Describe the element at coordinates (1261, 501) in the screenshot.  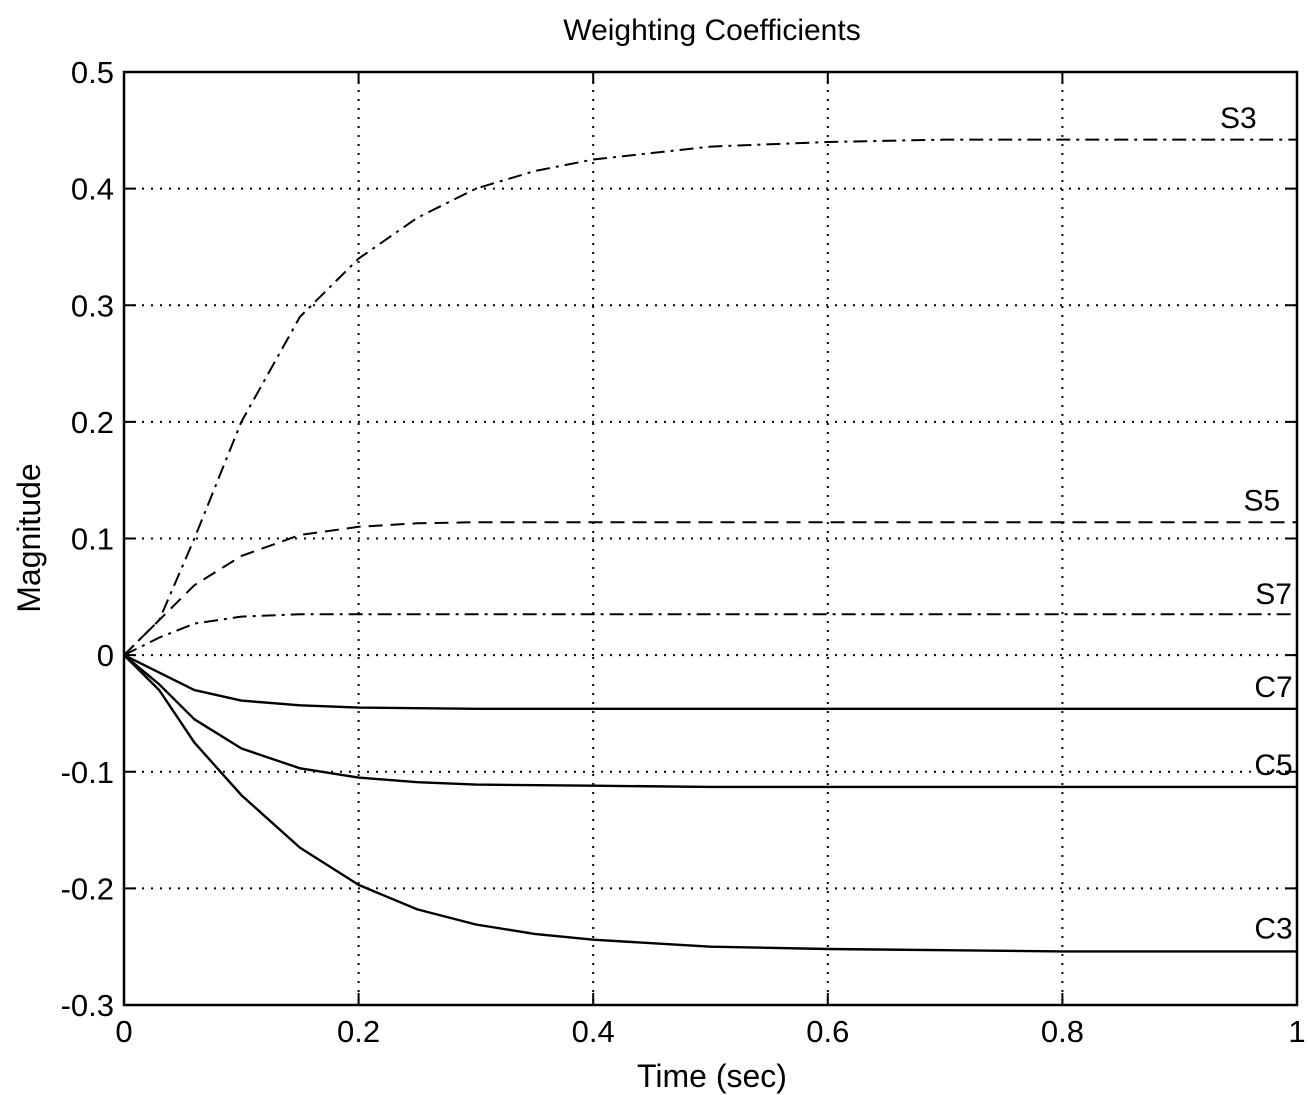
I see `series-label-s5: S5` at that location.